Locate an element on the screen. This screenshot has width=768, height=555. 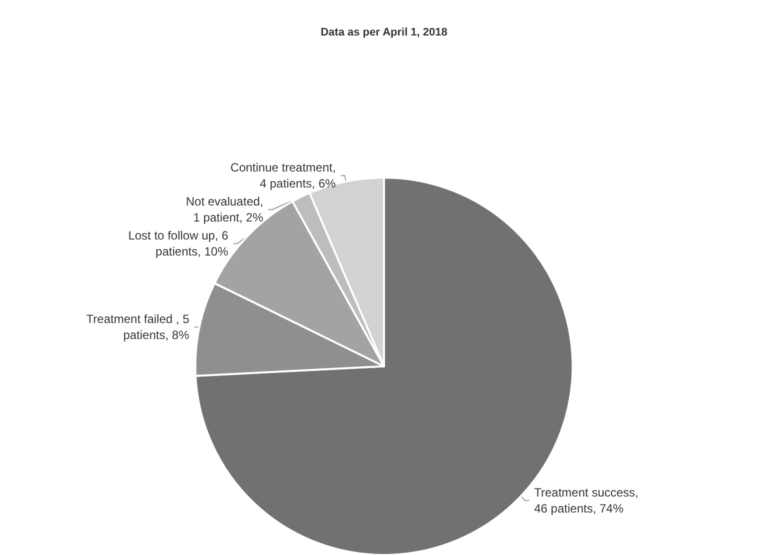
slice-label: Treatment failed , 5 patients, 8% is located at coordinates (138, 327).